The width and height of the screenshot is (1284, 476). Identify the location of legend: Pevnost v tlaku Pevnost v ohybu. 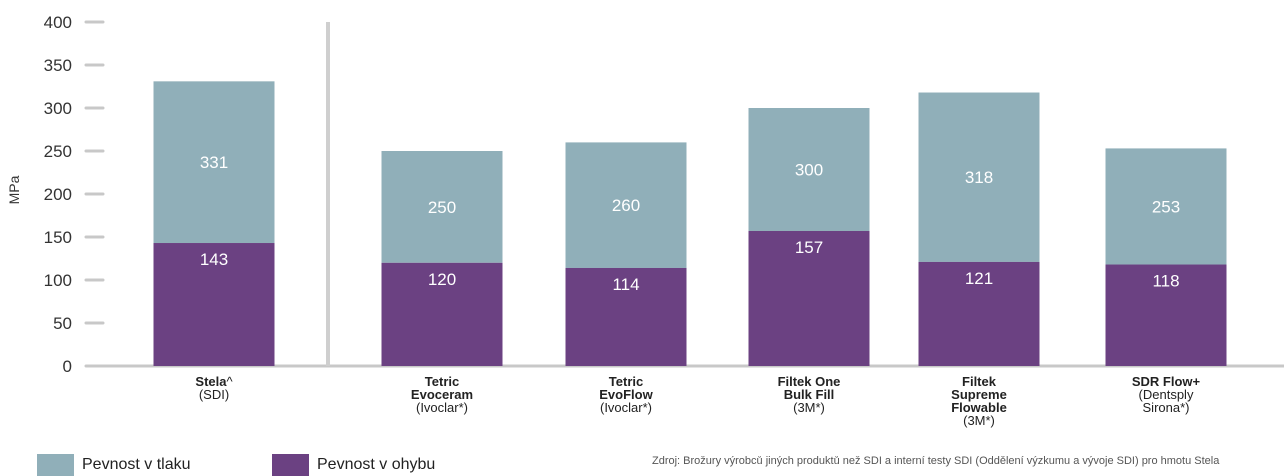
(236, 465).